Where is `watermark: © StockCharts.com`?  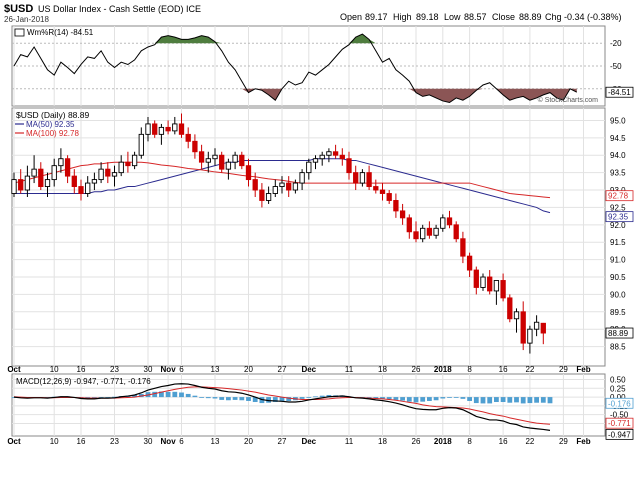
watermark: © StockCharts.com is located at coordinates (568, 100).